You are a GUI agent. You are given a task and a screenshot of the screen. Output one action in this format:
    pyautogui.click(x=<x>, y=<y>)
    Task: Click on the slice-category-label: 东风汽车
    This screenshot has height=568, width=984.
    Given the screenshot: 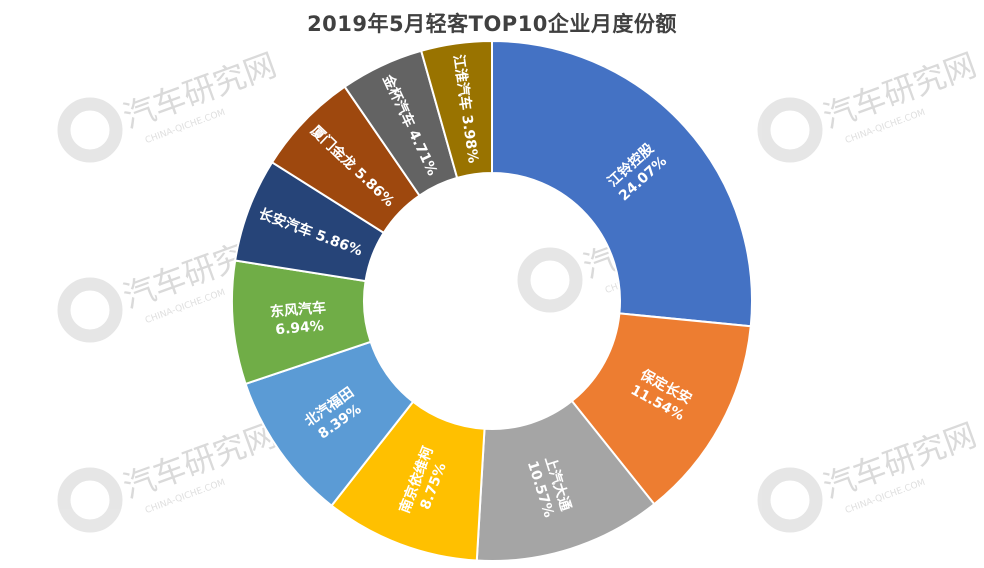 What is the action you would take?
    pyautogui.click(x=297, y=310)
    